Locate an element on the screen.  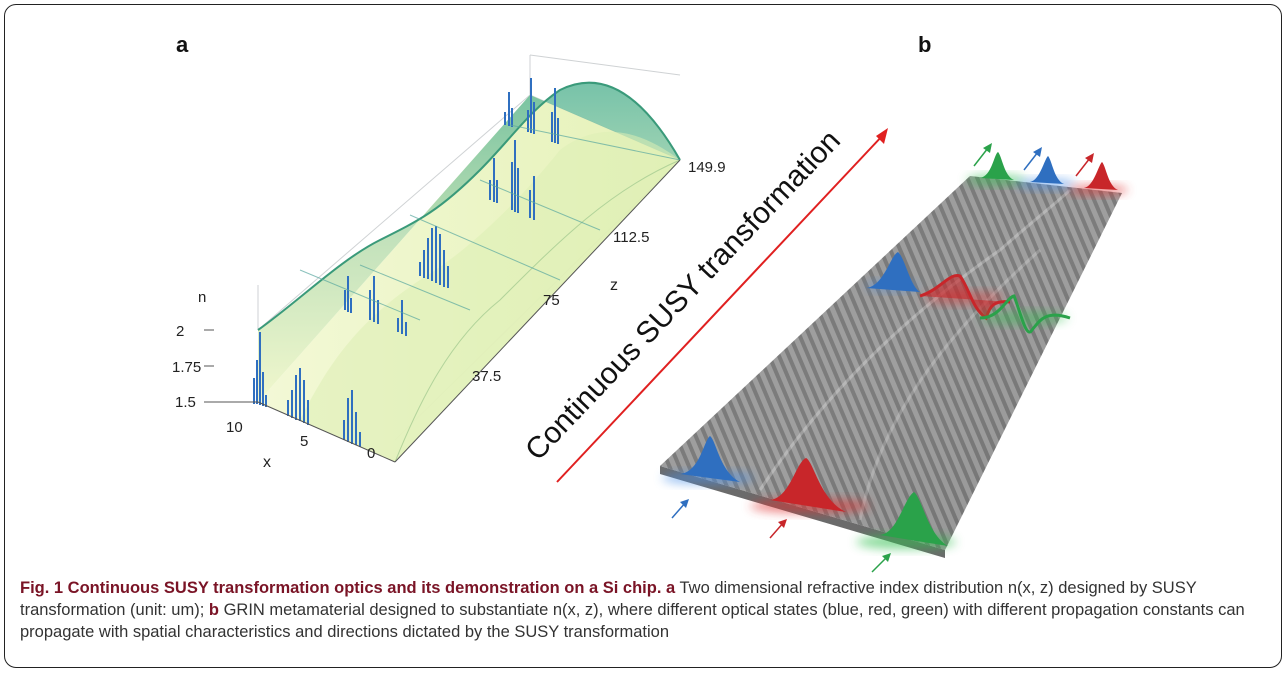
susy-arrow is located at coordinates (720, 308).